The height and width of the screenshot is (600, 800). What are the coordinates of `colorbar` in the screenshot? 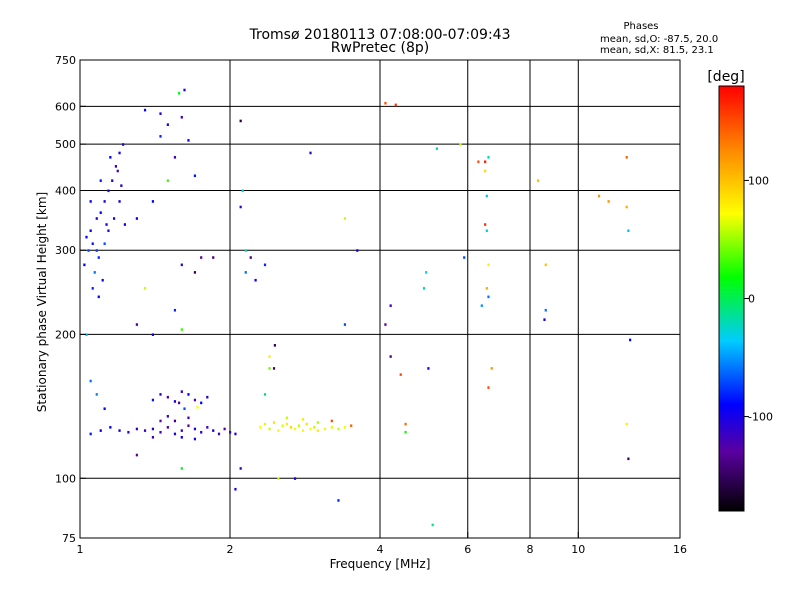 It's located at (731, 298).